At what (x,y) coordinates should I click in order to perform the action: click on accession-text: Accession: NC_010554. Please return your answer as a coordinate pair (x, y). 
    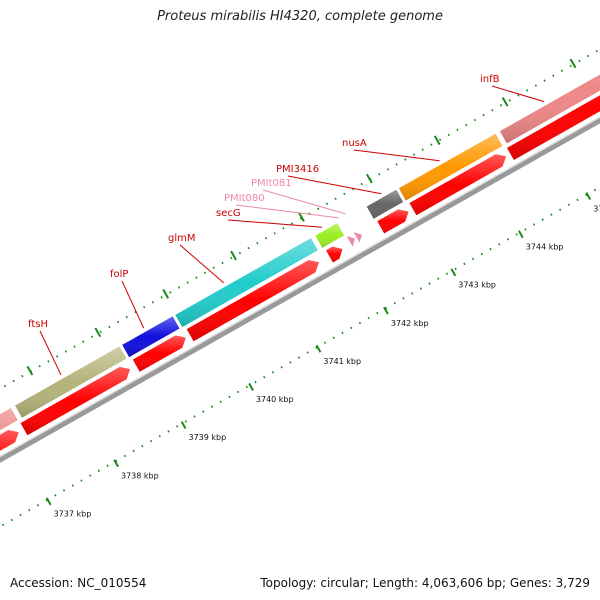
    Looking at the image, I should click on (78, 583).